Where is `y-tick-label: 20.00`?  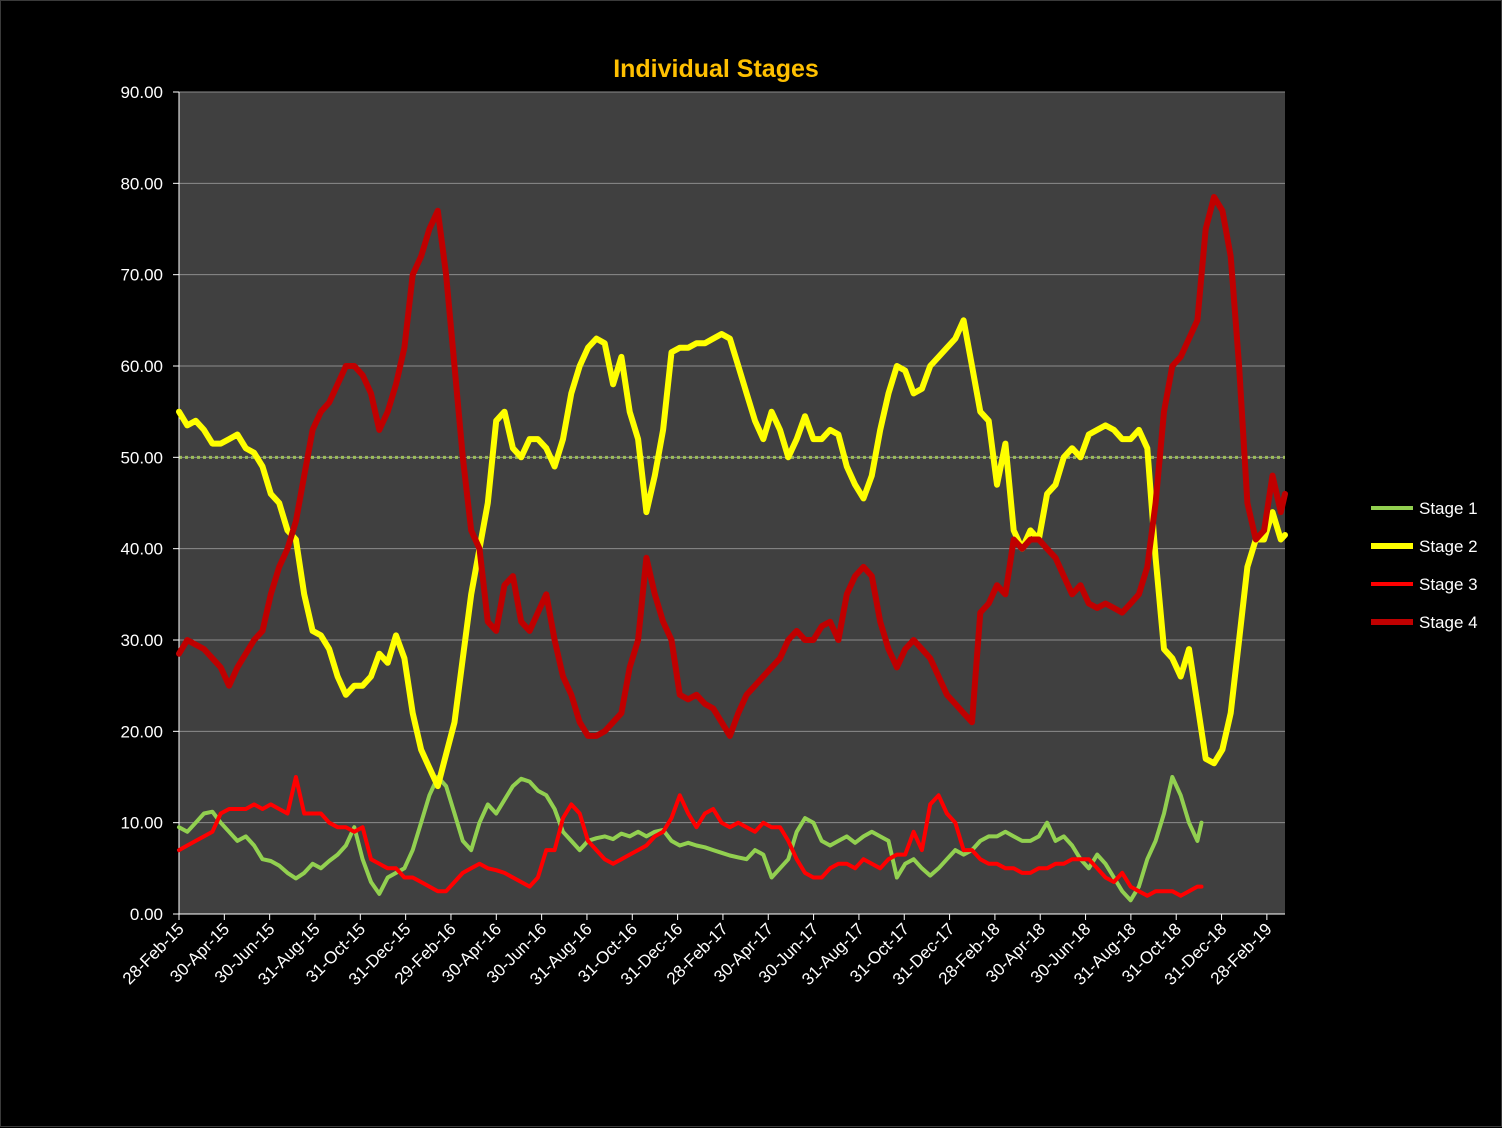 y-tick-label: 20.00 is located at coordinates (141, 731).